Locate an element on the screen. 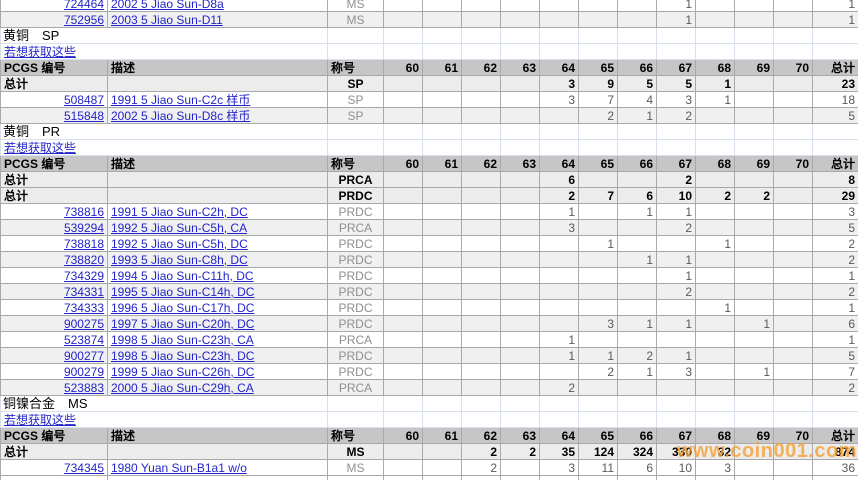 This screenshot has height=480, width=858. description-link: 2003 5 Jiao Sun-D11 is located at coordinates (167, 19).